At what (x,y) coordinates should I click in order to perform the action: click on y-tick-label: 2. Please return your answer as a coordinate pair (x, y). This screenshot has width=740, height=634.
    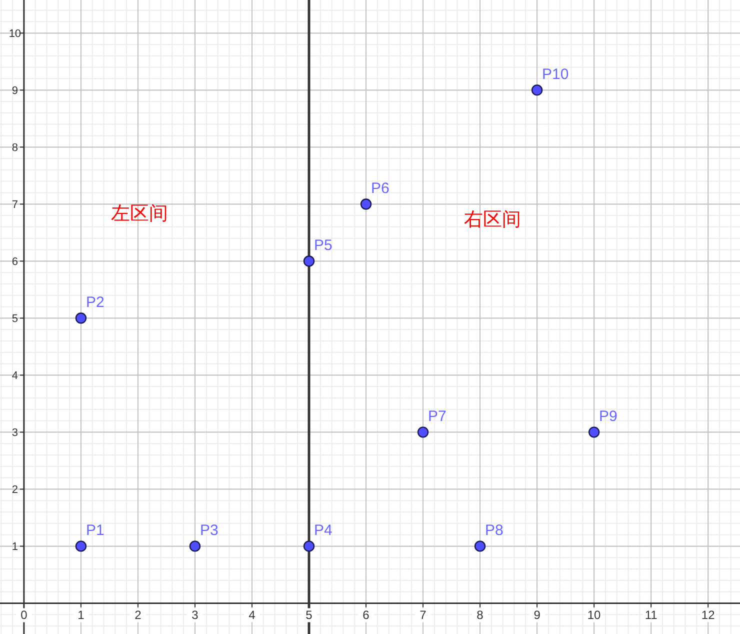
    Looking at the image, I should click on (15, 490).